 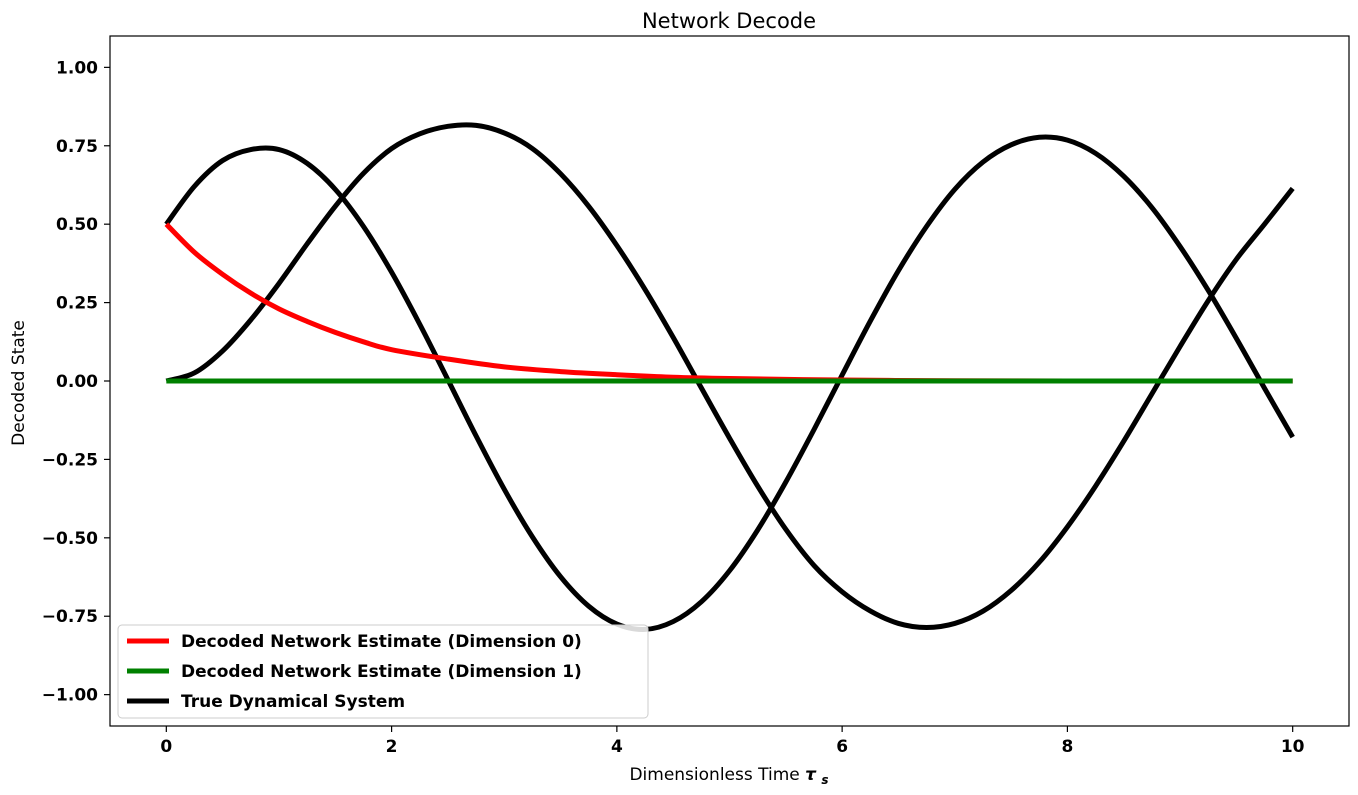 I want to click on y-tick-label: −0.25, so click(x=70, y=460).